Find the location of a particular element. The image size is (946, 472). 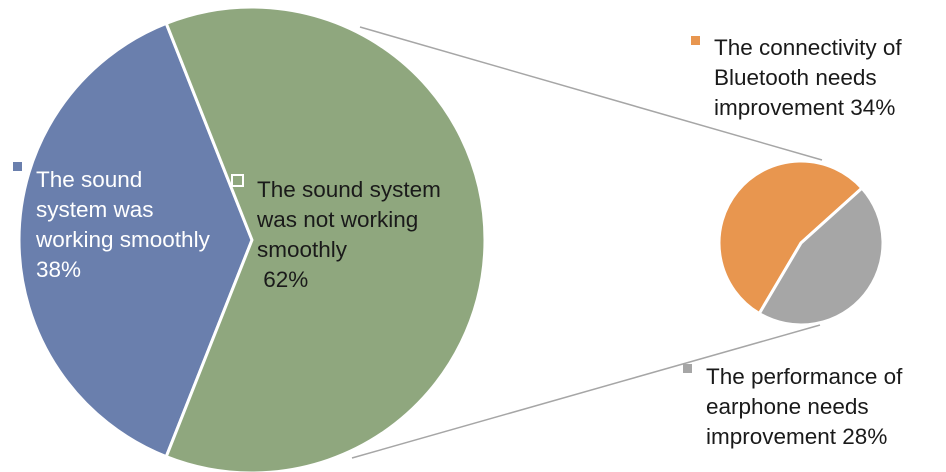

legend-marker-working is located at coordinates (17, 166).